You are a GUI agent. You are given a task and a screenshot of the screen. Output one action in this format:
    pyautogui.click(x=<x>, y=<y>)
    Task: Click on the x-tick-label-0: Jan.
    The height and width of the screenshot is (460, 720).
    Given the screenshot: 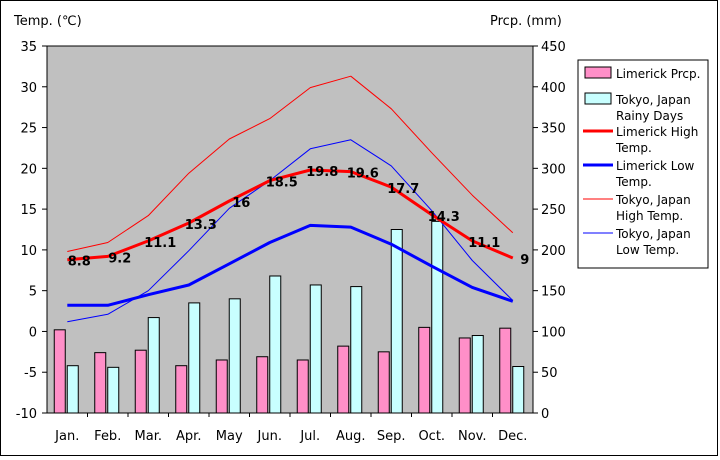 What is the action you would take?
    pyautogui.click(x=66, y=436)
    